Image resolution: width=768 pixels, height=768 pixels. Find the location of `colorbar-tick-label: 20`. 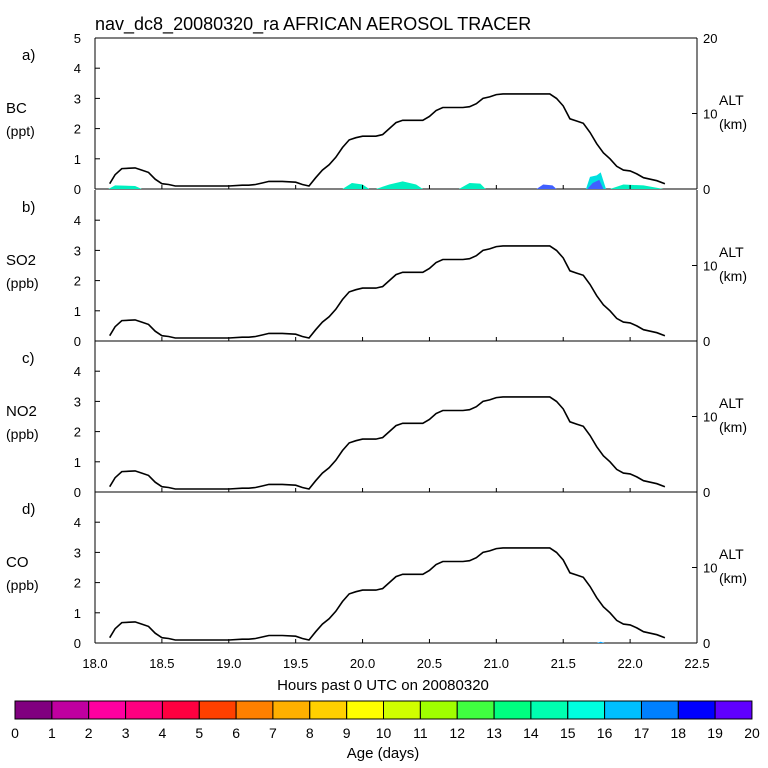

colorbar-tick-label: 20 is located at coordinates (752, 733).